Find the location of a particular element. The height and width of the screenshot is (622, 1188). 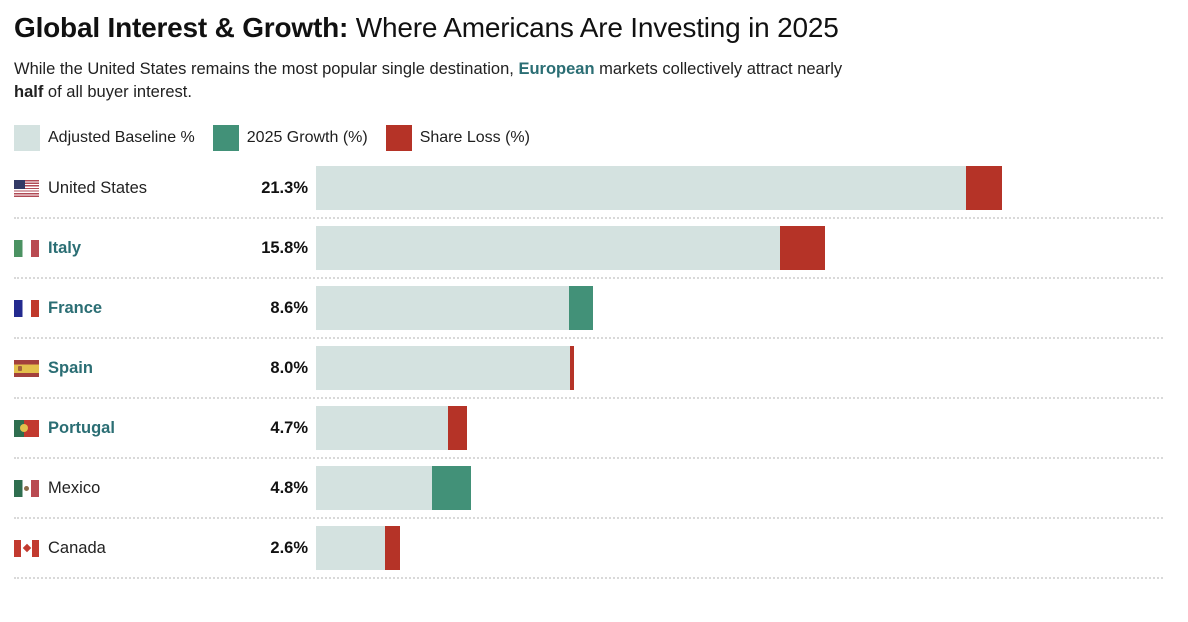

france-flag-icon is located at coordinates (26, 308).